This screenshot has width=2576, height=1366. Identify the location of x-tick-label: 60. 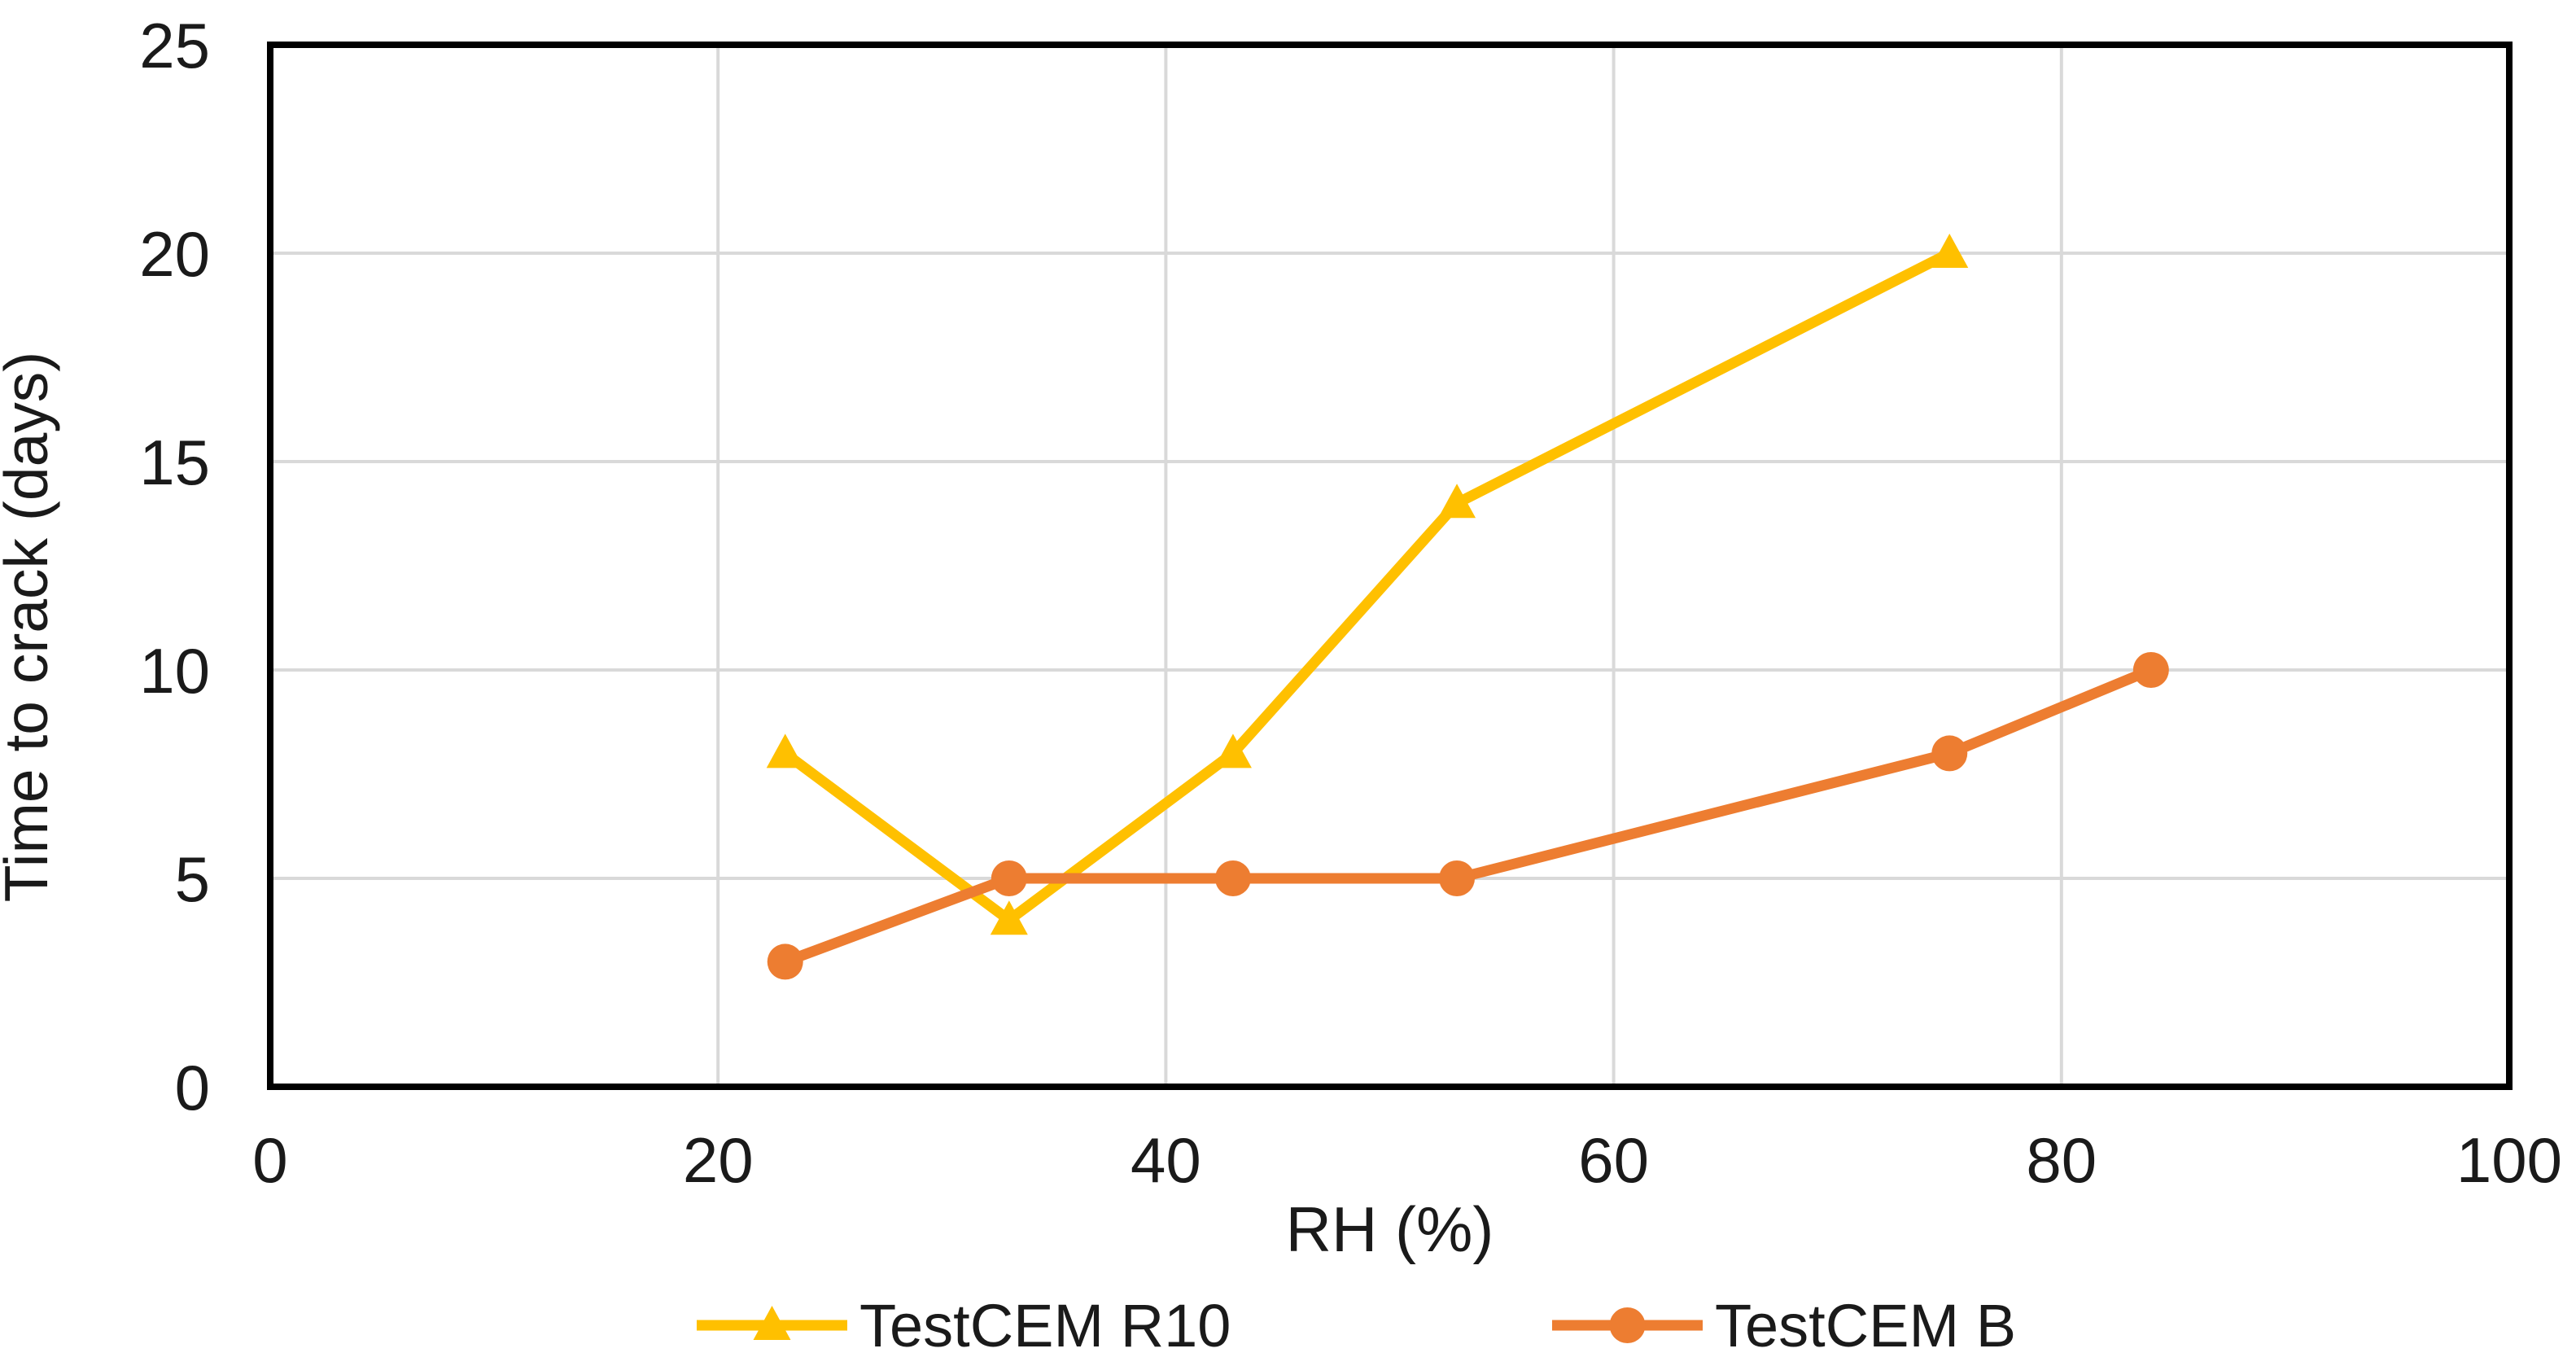
(1613, 1160).